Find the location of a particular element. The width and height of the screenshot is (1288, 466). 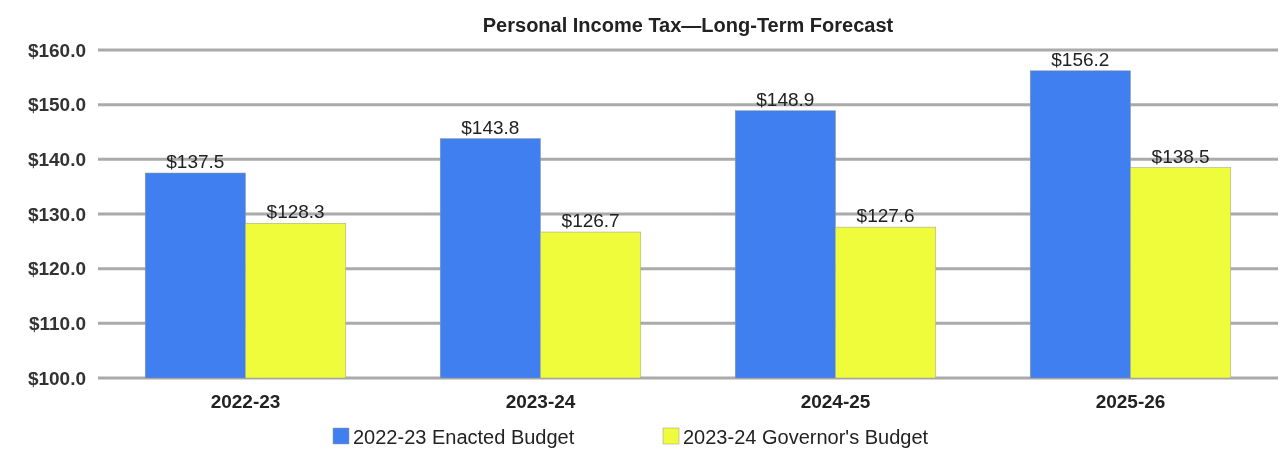

legend-label: 2022-23 Enacted Budget is located at coordinates (464, 437).